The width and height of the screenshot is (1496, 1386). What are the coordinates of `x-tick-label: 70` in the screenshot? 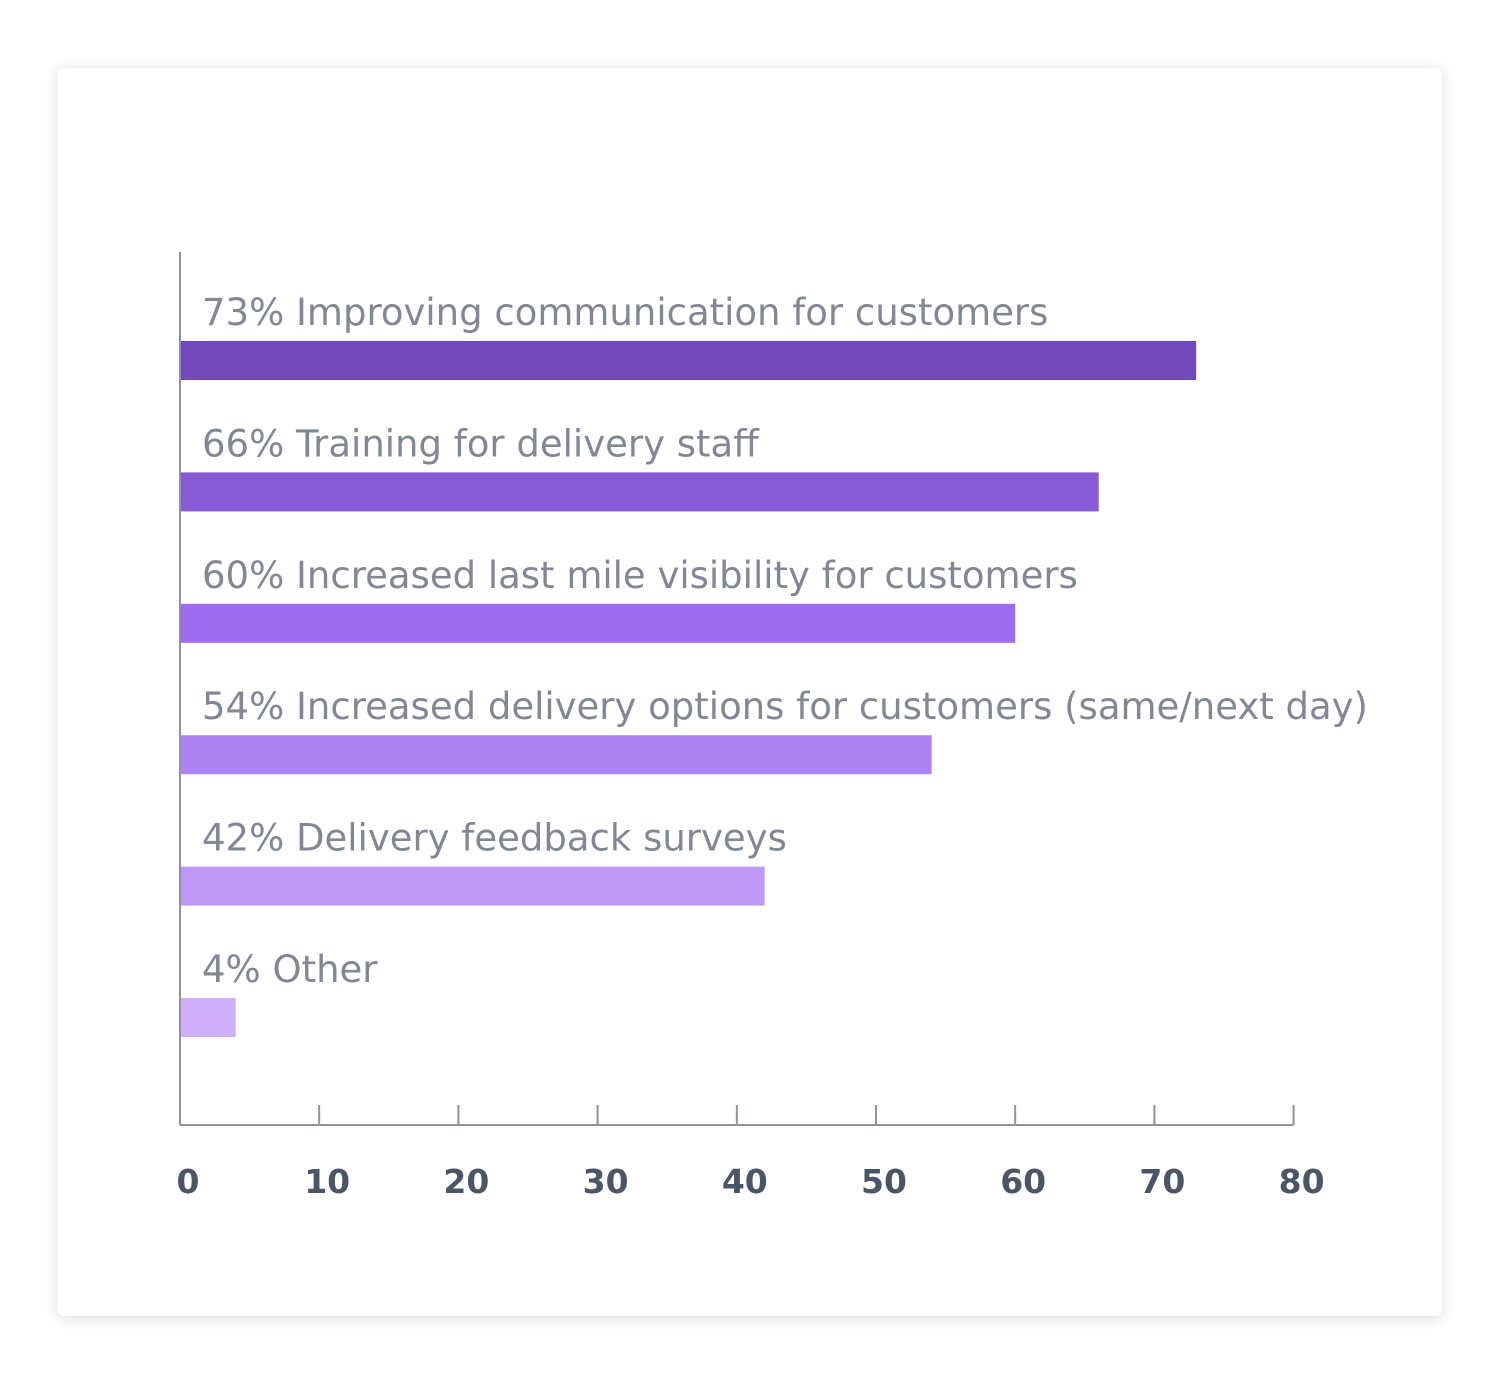 It's located at (1162, 1181).